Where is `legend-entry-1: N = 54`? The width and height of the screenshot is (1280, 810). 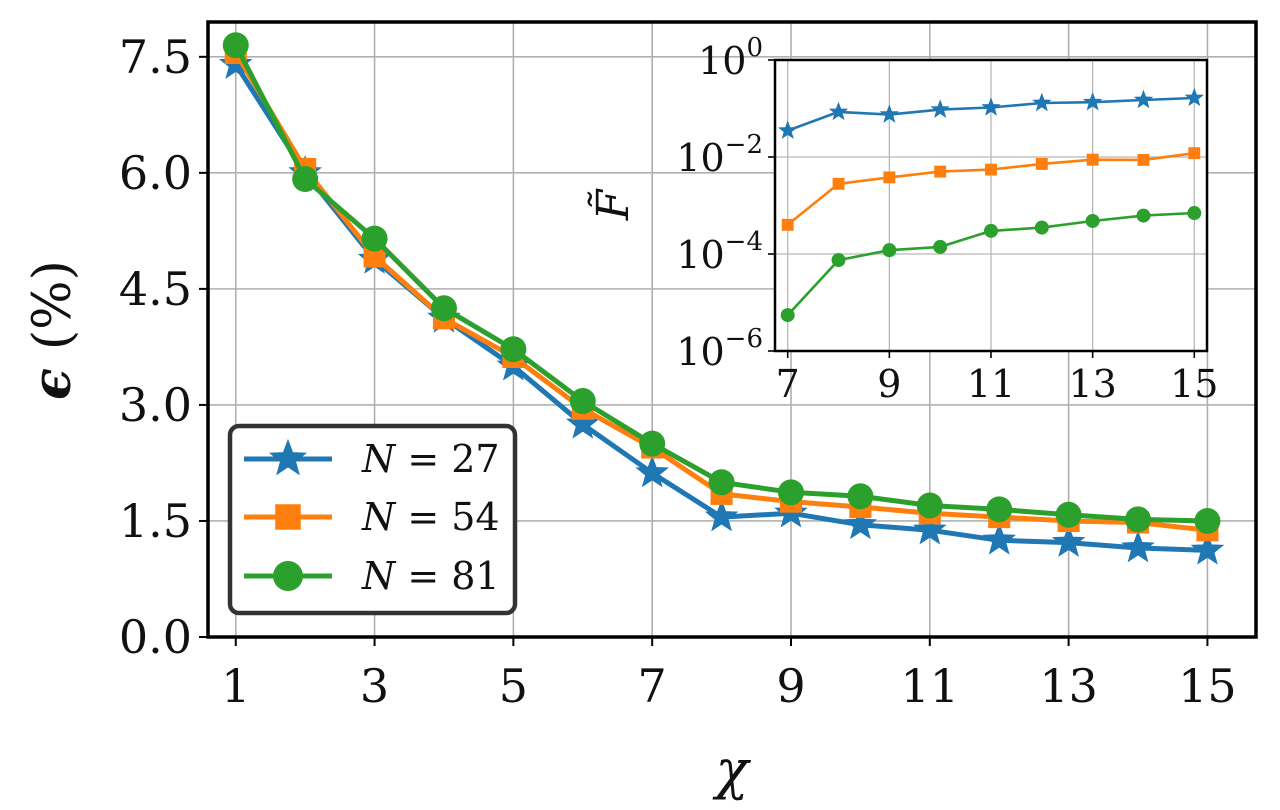 legend-entry-1: N = 54 is located at coordinates (372, 517).